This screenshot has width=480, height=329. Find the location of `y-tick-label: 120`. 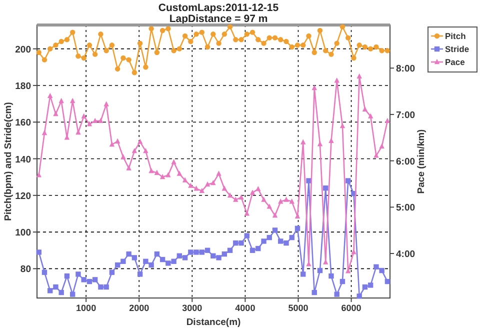

y-tick-label: 120 is located at coordinates (23, 196).